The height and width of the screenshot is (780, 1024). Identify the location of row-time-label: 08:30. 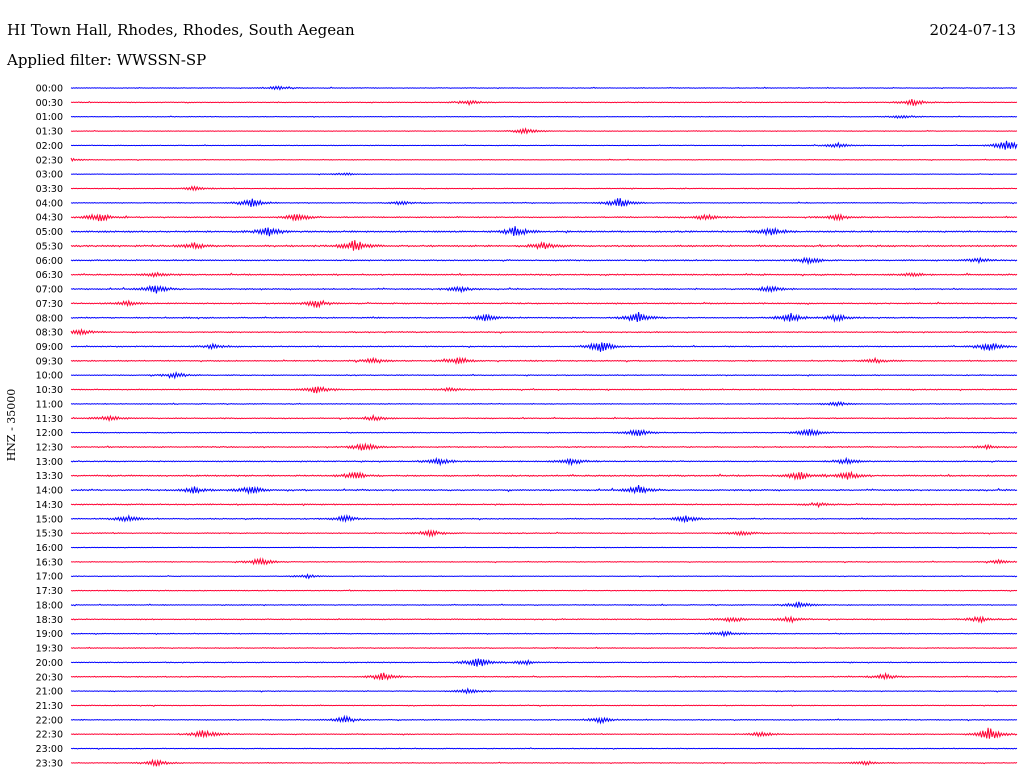
(49, 333).